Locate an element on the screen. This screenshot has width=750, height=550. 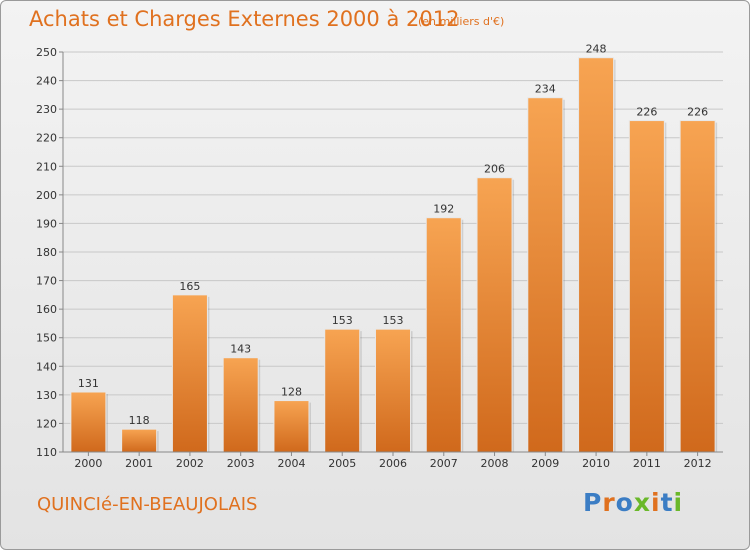
y-tick-label: 220 is located at coordinates (46, 138).